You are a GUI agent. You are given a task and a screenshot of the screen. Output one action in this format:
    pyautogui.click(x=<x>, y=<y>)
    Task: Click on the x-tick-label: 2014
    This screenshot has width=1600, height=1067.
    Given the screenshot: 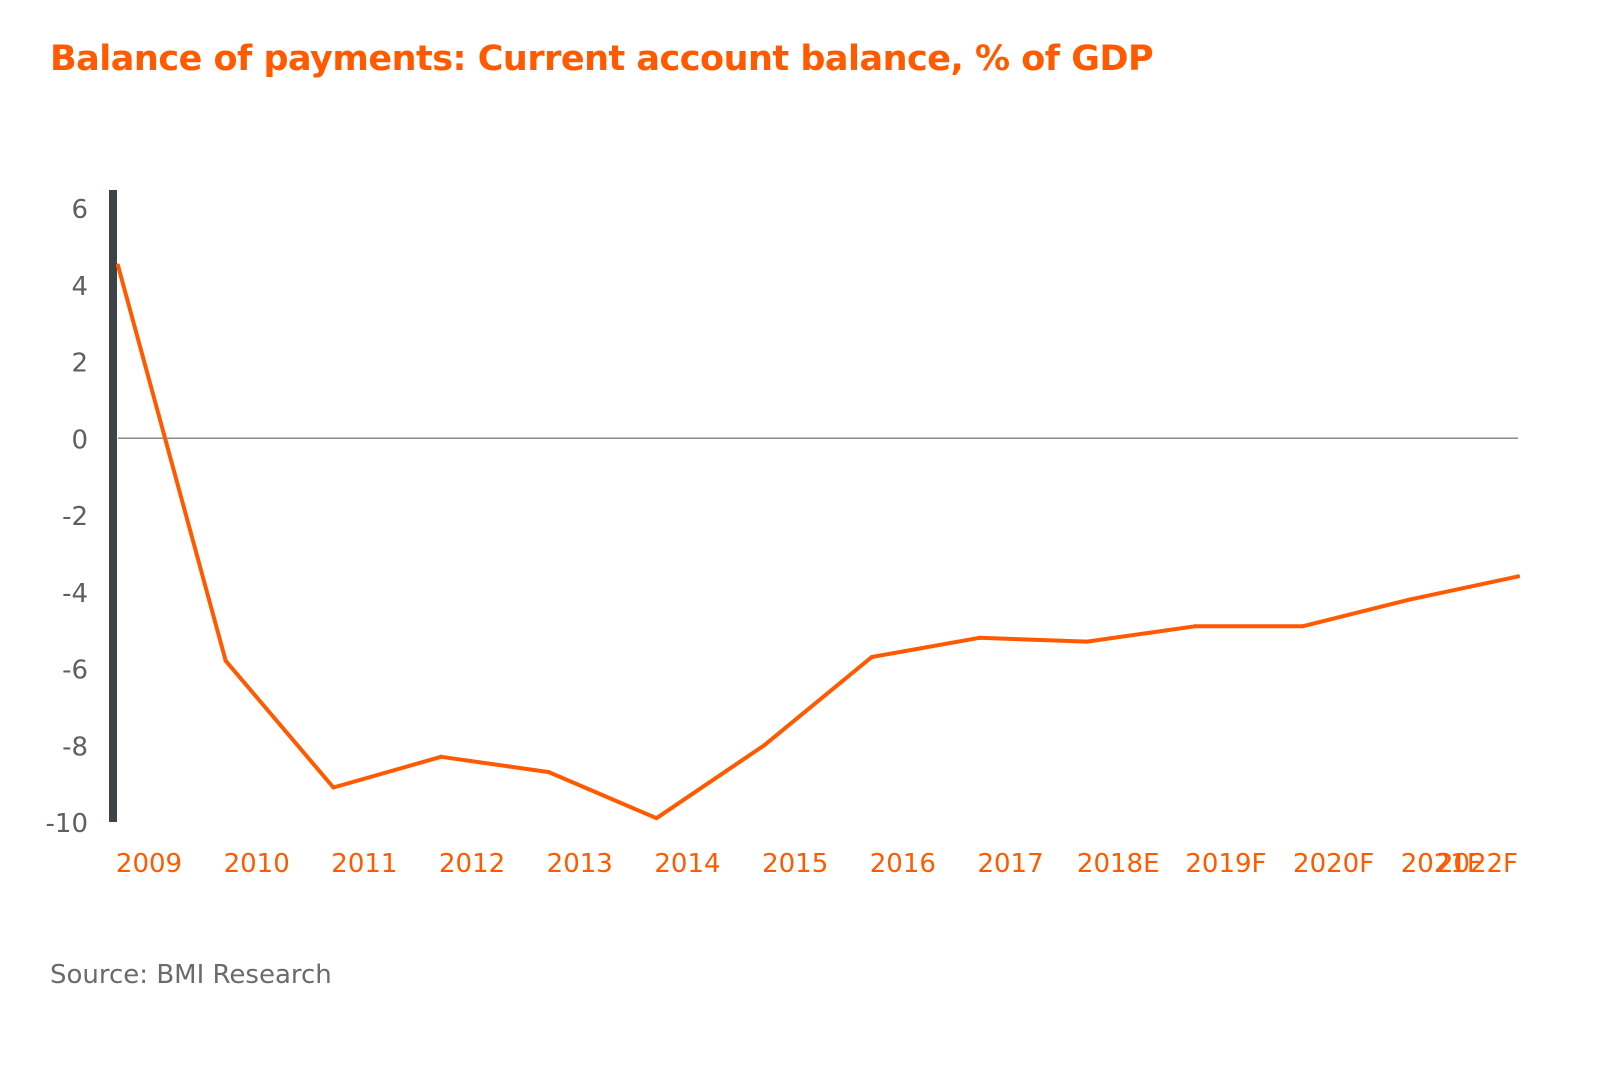 What is the action you would take?
    pyautogui.click(x=687, y=864)
    